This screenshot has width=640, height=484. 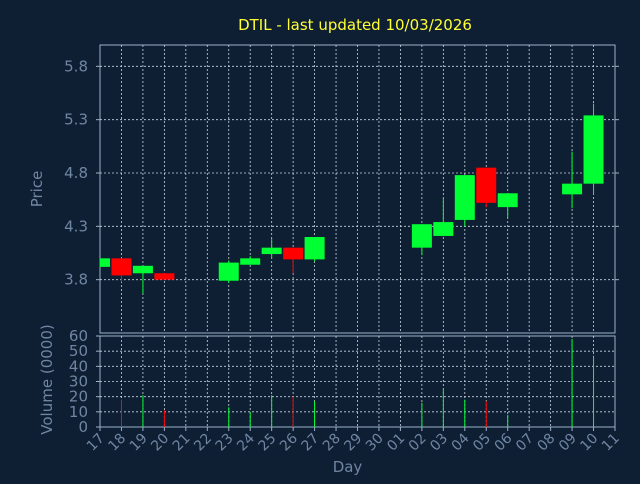 I want to click on x-axis-label: Day, so click(x=348, y=467).